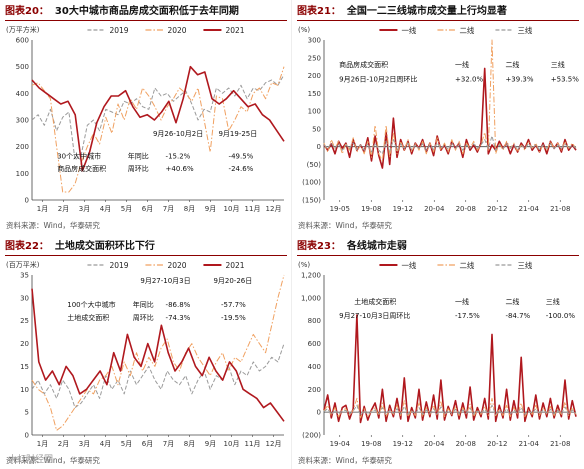 Image resolution: width=584 pixels, height=469 pixels. What do you see at coordinates (88, 317) in the screenshot?
I see `chart-annotation: 土地成交面积` at bounding box center [88, 317].